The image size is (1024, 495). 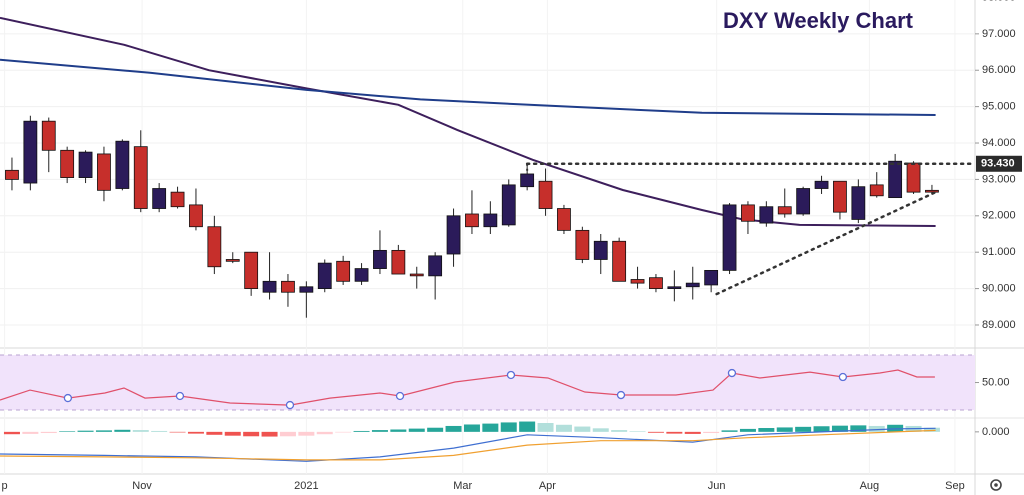 What do you see at coordinates (306, 486) in the screenshot?
I see `x-tick-label: 2021` at bounding box center [306, 486].